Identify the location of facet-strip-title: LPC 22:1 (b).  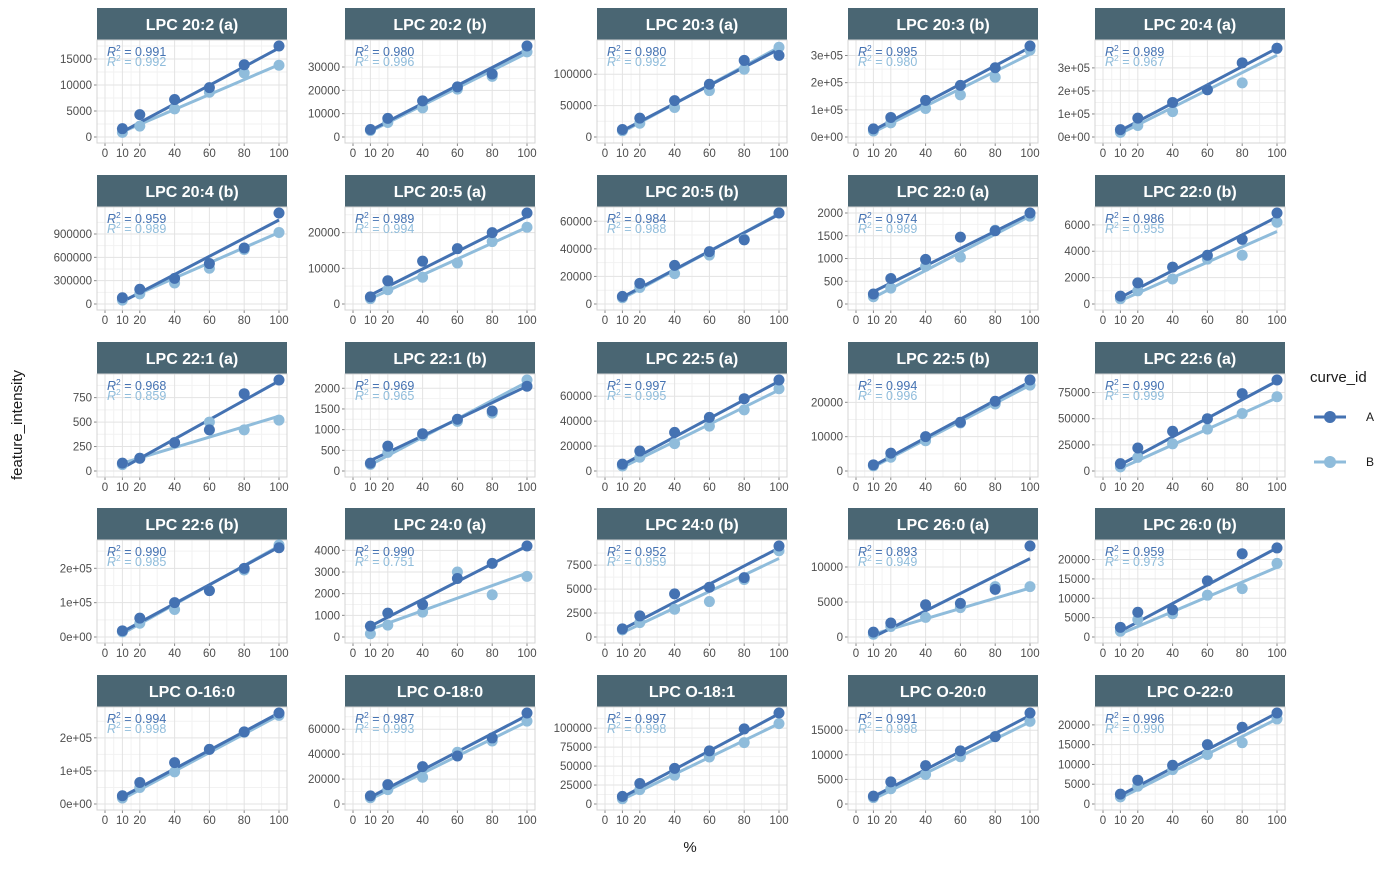
(439, 359).